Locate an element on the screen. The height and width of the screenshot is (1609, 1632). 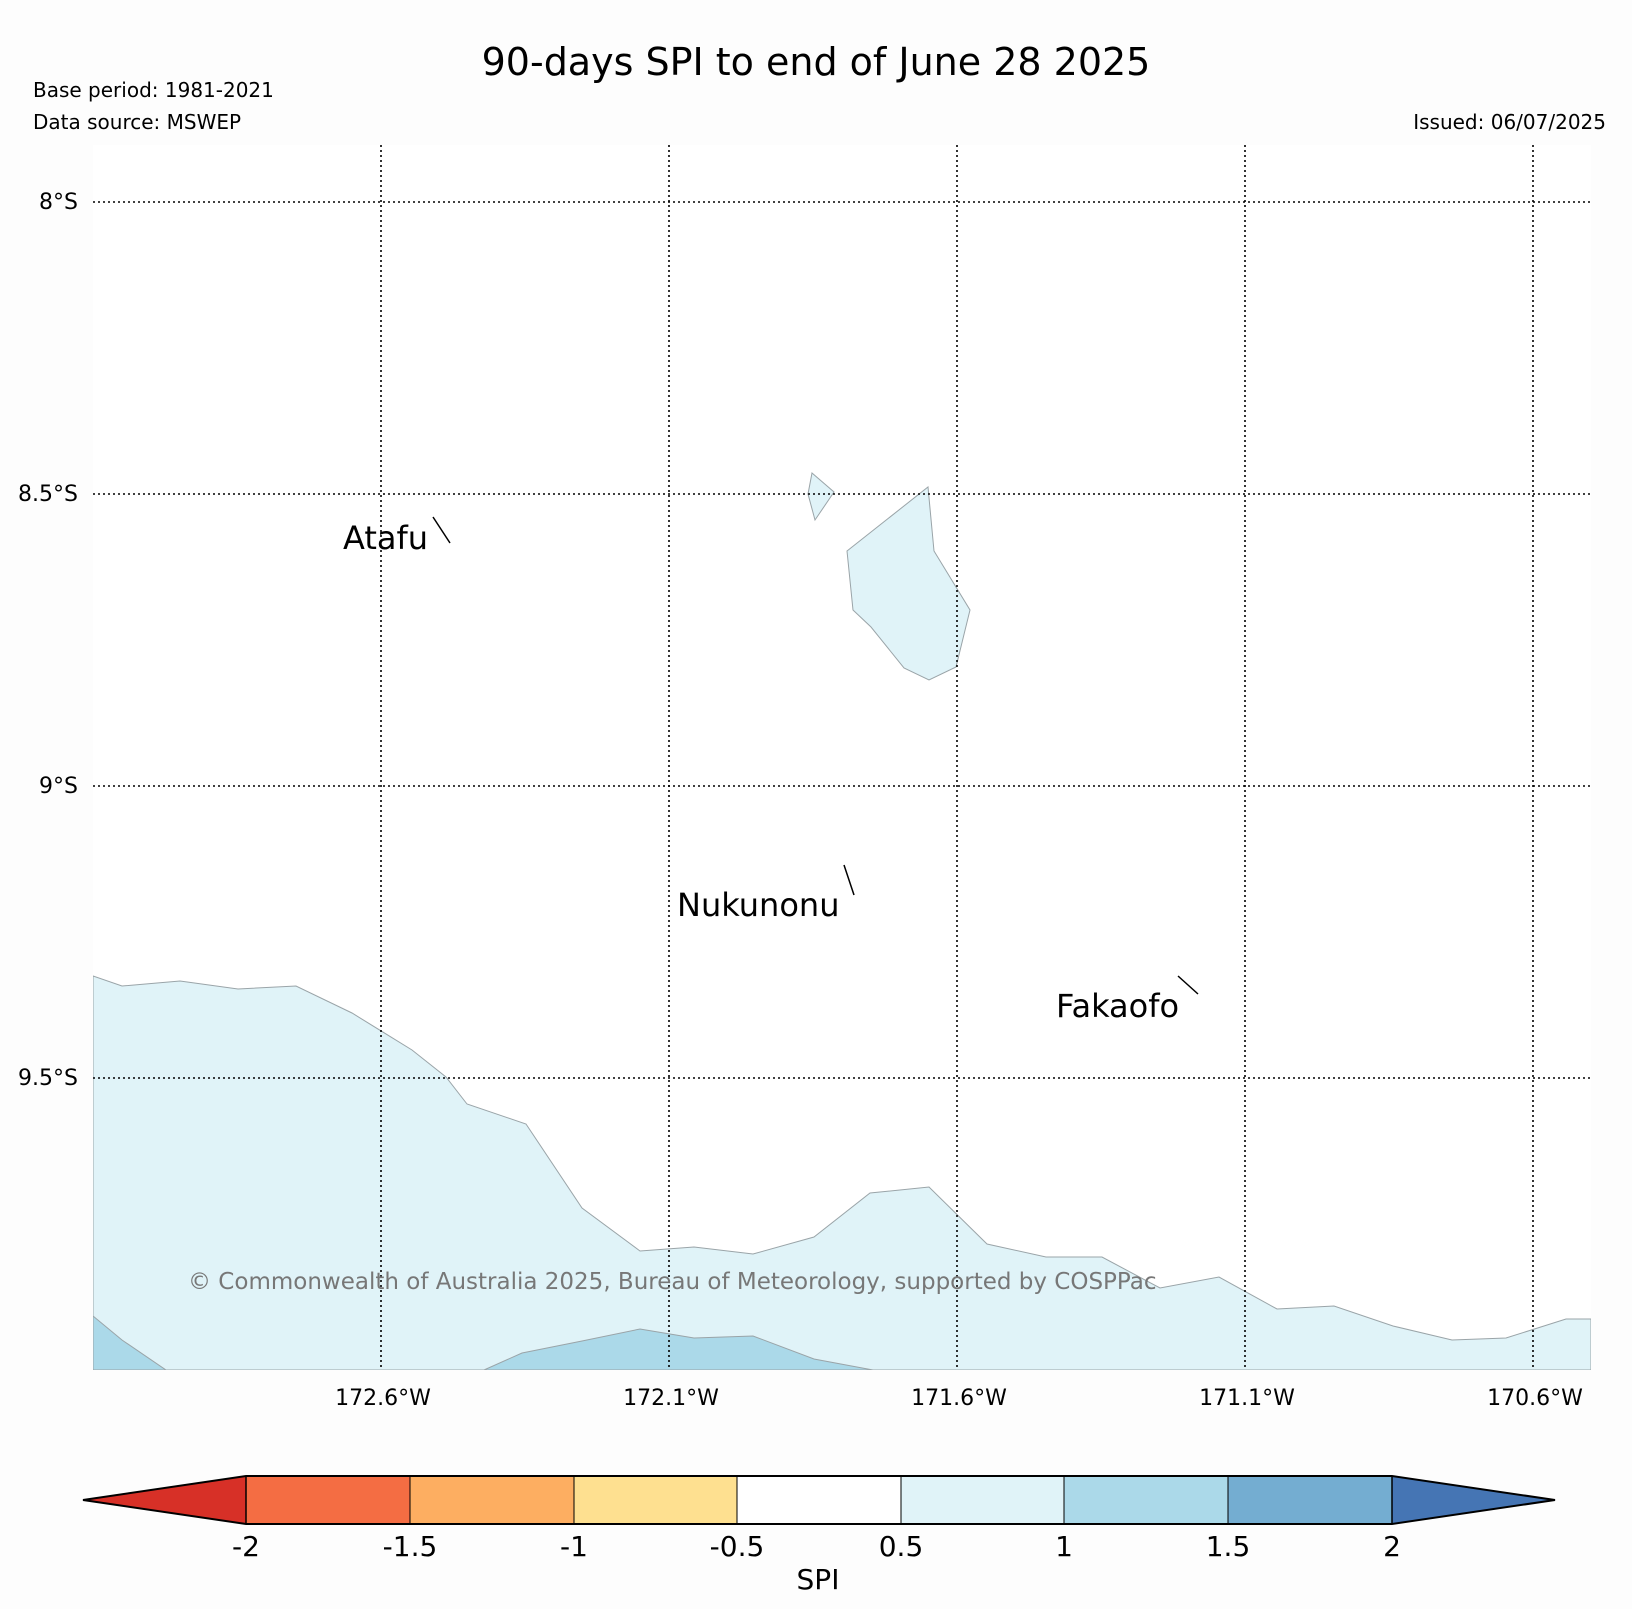
lat-label: 9°S is located at coordinates (58, 786).